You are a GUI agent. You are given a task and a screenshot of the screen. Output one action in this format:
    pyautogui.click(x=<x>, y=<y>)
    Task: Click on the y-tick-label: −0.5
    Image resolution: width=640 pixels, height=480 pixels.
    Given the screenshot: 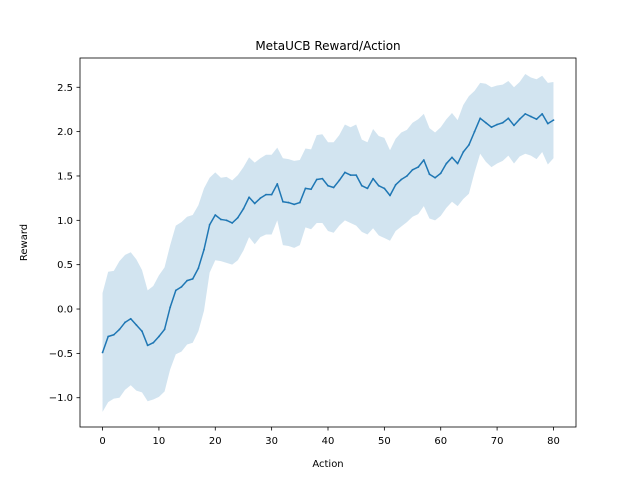 What is the action you would take?
    pyautogui.click(x=61, y=354)
    